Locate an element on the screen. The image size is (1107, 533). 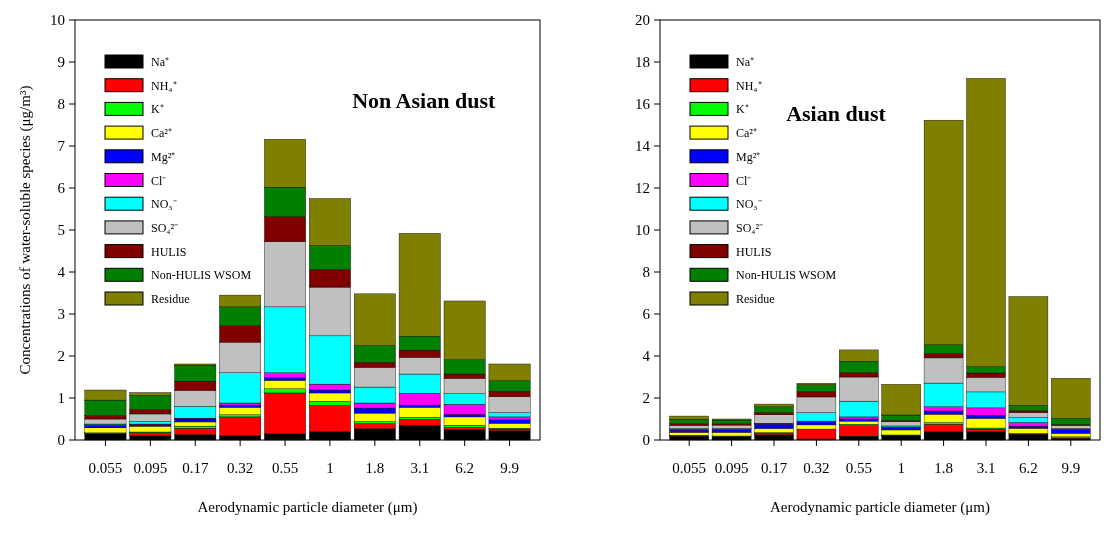
text: Non Asian dust is located at coordinates (424, 101).